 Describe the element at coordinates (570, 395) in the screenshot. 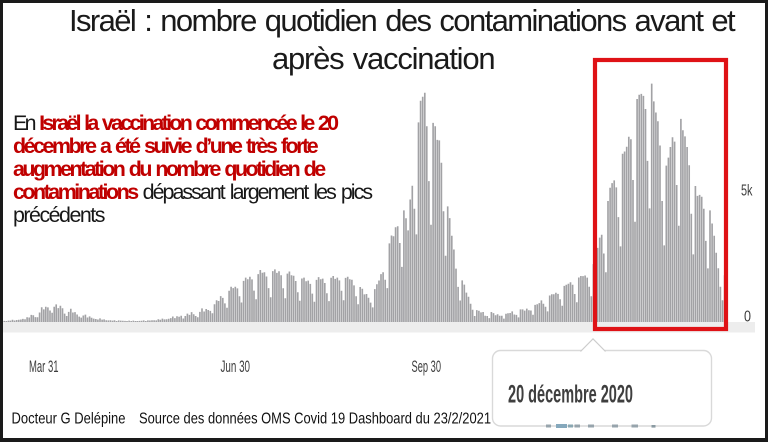

I see `svg-text: 20 décembre 2020` at that location.